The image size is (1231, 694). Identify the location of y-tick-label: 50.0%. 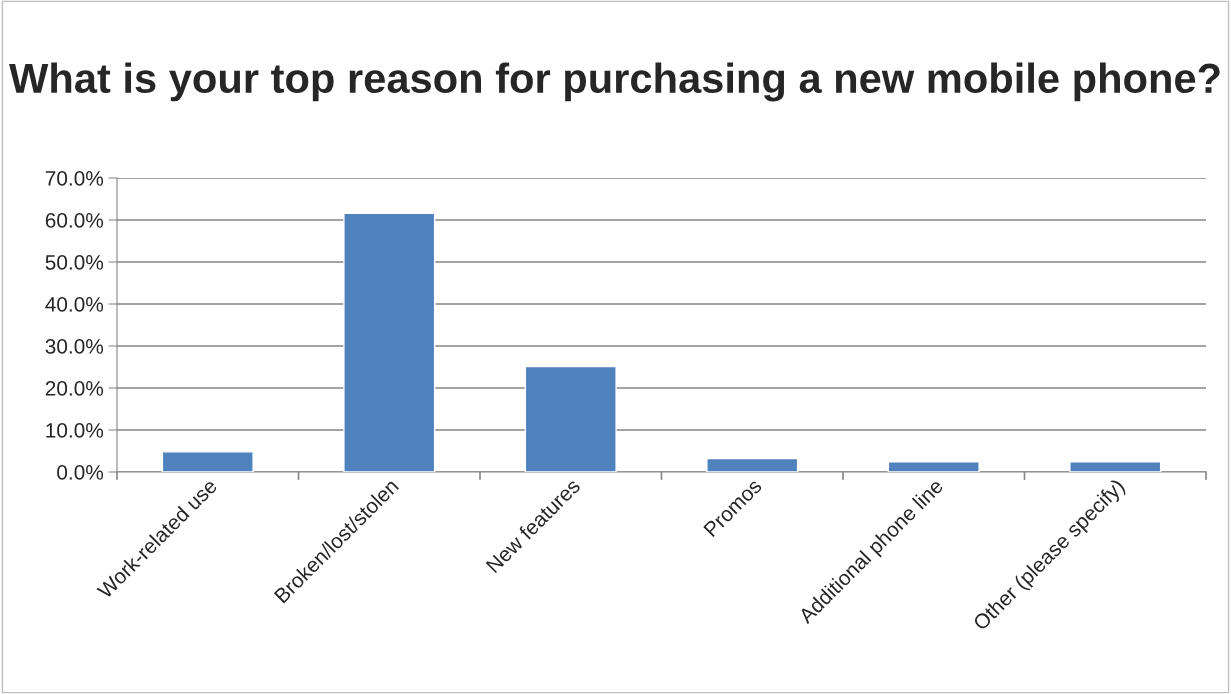
(74, 262).